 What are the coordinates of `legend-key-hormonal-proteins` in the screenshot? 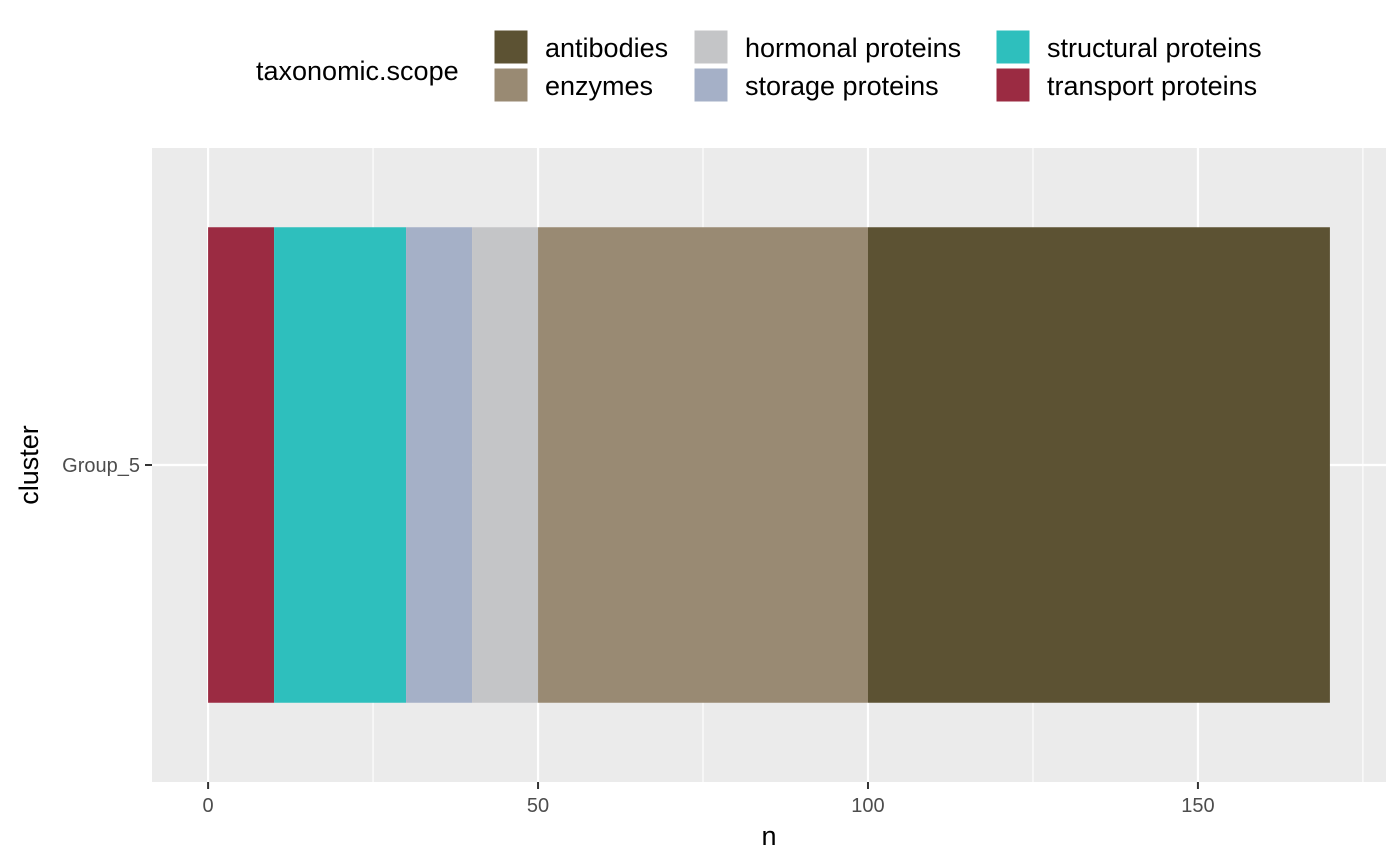 It's located at (711, 47).